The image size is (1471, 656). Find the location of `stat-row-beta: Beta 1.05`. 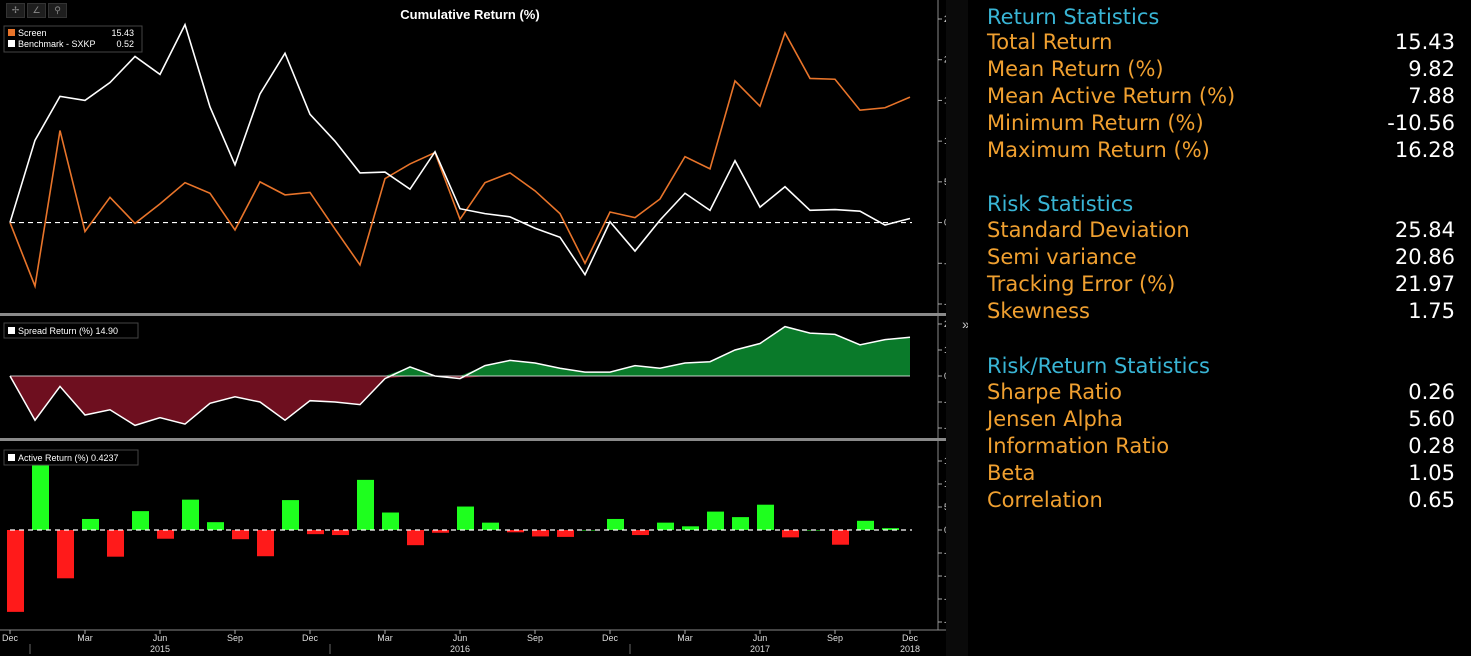

stat-row-beta: Beta 1.05 is located at coordinates (1221, 474).